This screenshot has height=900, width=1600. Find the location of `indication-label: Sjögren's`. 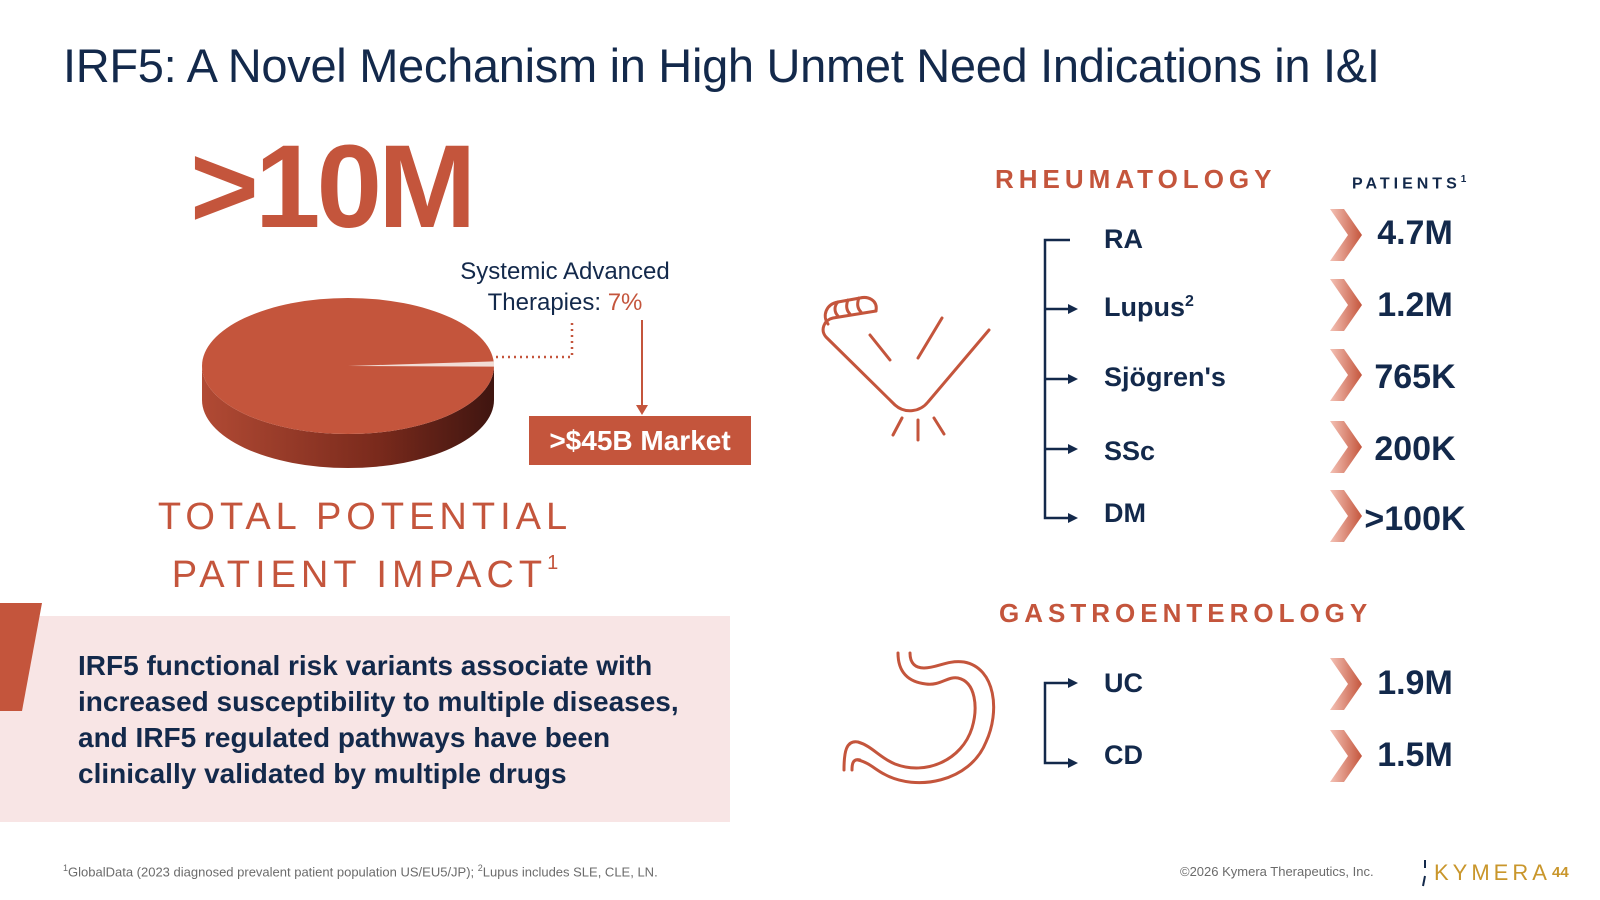

indication-label: Sjögren's is located at coordinates (1165, 377).